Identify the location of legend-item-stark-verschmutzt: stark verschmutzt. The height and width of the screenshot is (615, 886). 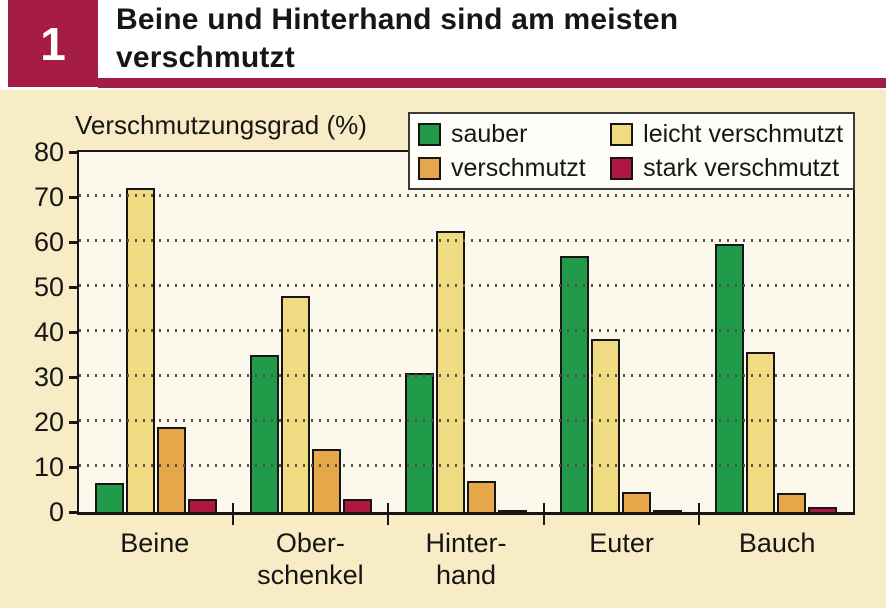
(727, 168).